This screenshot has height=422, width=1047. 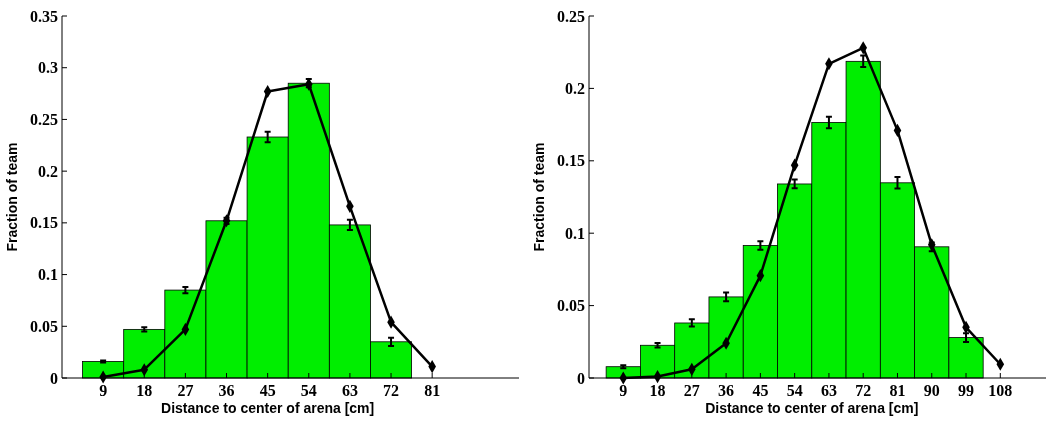 What do you see at coordinates (44, 16) in the screenshot?
I see `y-tick-label: 0.35` at bounding box center [44, 16].